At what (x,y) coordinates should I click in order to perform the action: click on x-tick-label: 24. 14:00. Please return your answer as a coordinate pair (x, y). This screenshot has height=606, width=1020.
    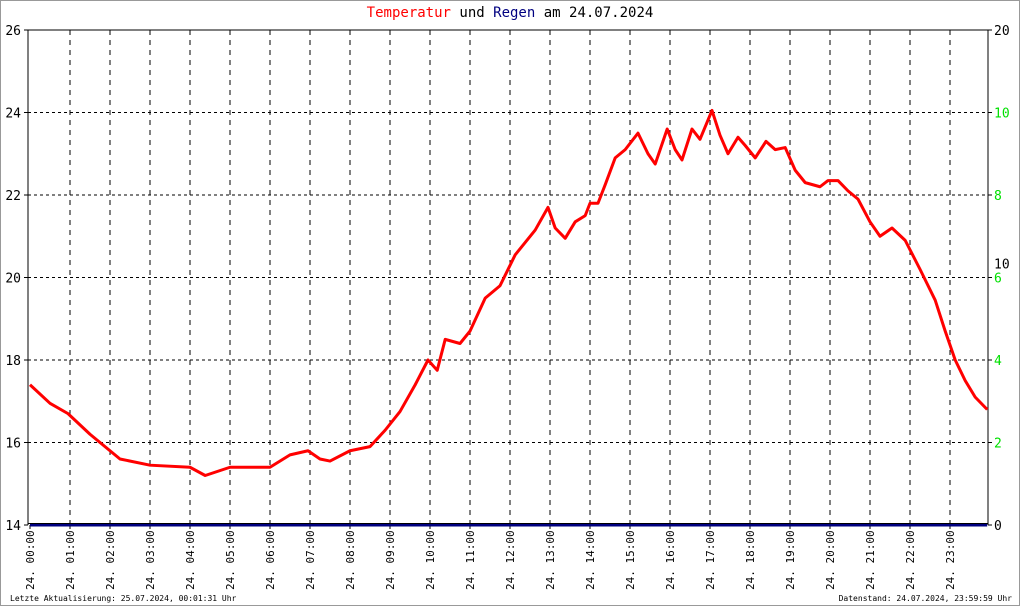
    Looking at the image, I should click on (590, 560).